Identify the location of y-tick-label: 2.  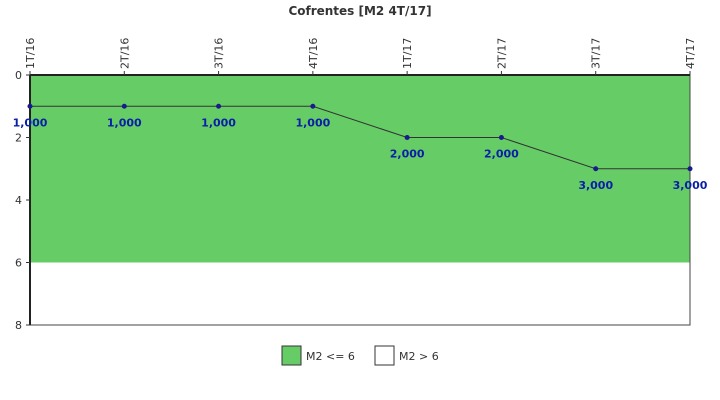
(18, 138).